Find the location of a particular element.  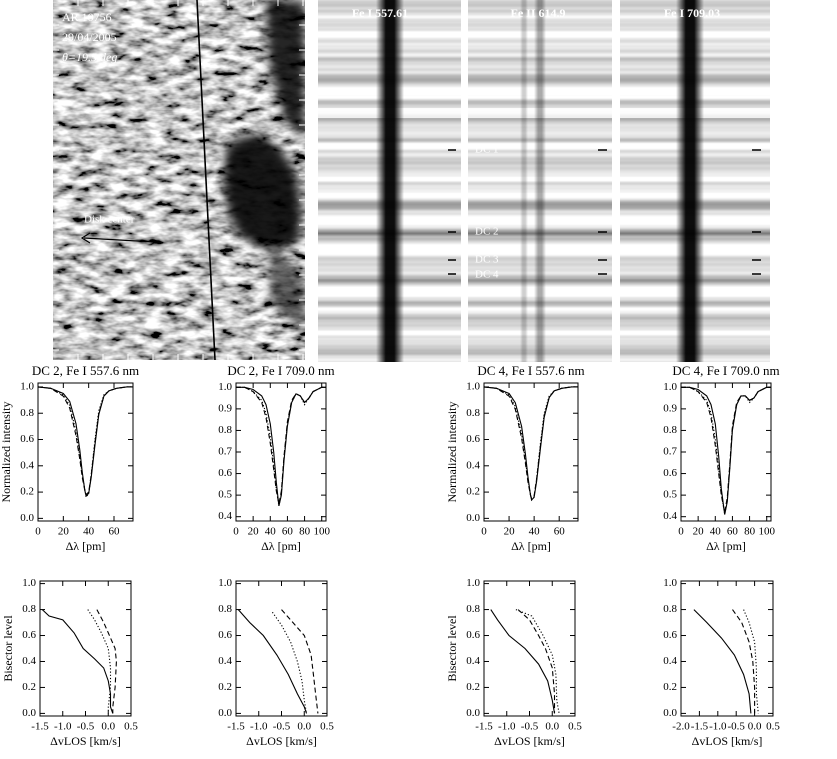

spectrum-title: Fe I 709.03 is located at coordinates (692, 13).